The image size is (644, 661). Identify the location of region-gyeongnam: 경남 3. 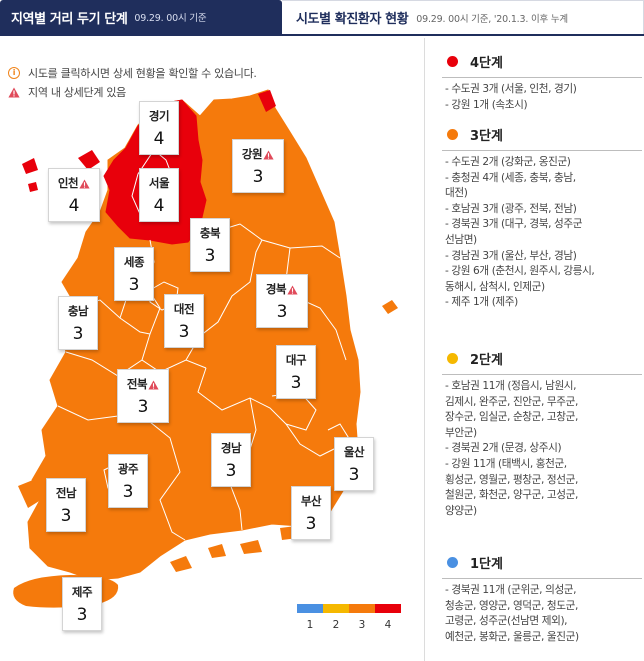
(231, 460).